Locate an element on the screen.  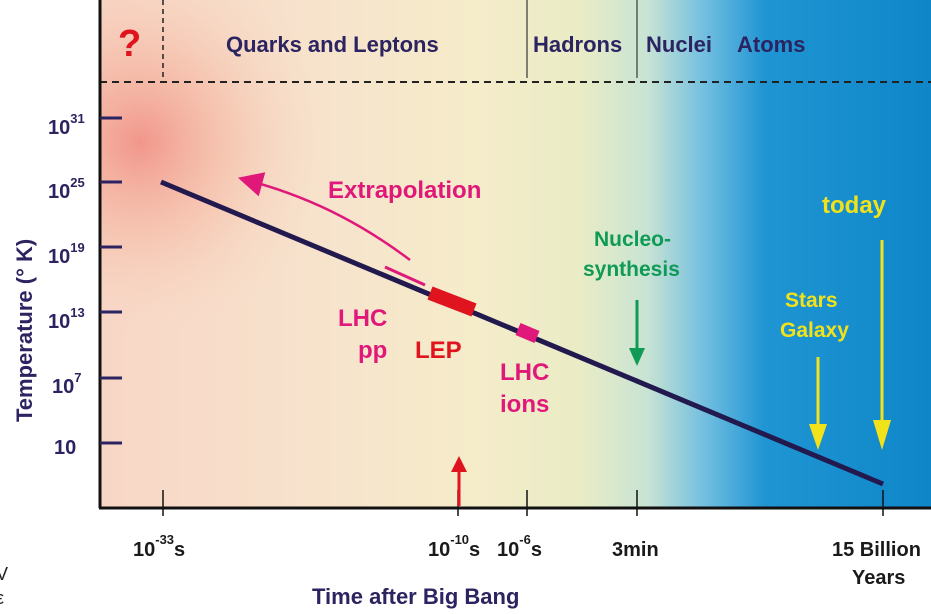
margin-fragment-2: ε is located at coordinates (2, 598).